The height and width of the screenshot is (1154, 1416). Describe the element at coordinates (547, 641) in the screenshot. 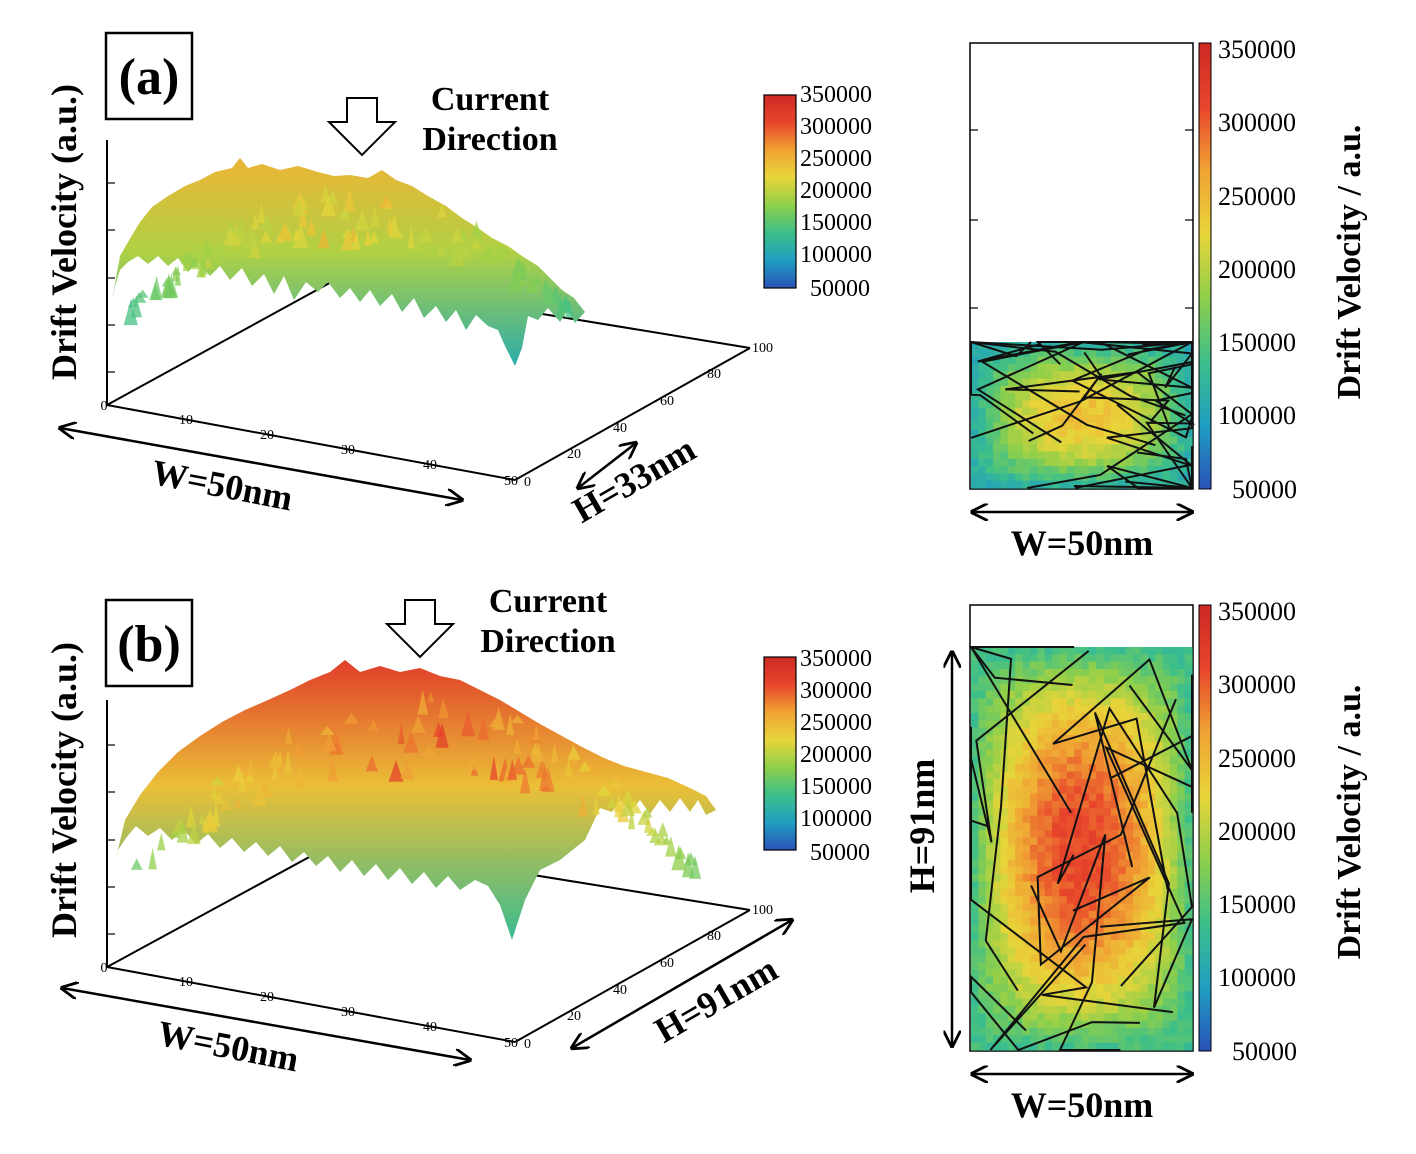

I see `current-direction-line2: Direction` at that location.